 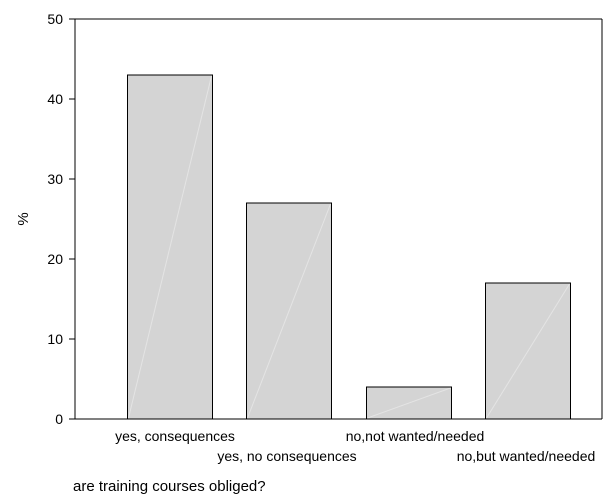 What do you see at coordinates (23, 218) in the screenshot?
I see `y-axis-title: %` at bounding box center [23, 218].